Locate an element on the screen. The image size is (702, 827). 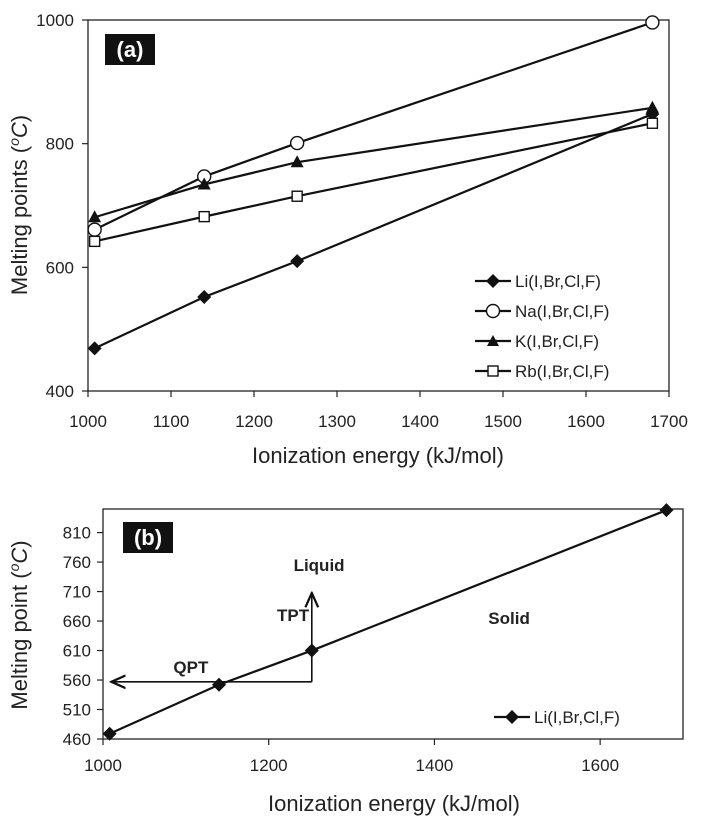
legend-marker-k is located at coordinates (493, 340).